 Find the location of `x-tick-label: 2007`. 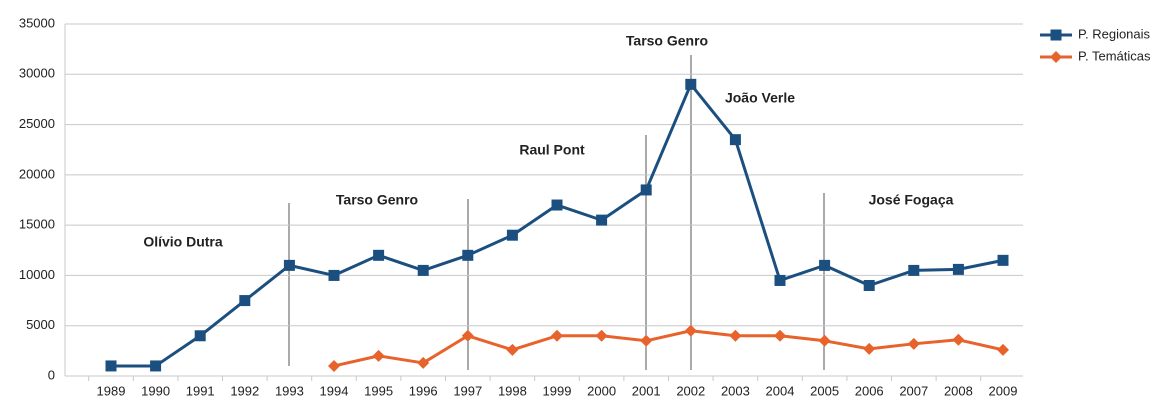

x-tick-label: 2007 is located at coordinates (913, 390).